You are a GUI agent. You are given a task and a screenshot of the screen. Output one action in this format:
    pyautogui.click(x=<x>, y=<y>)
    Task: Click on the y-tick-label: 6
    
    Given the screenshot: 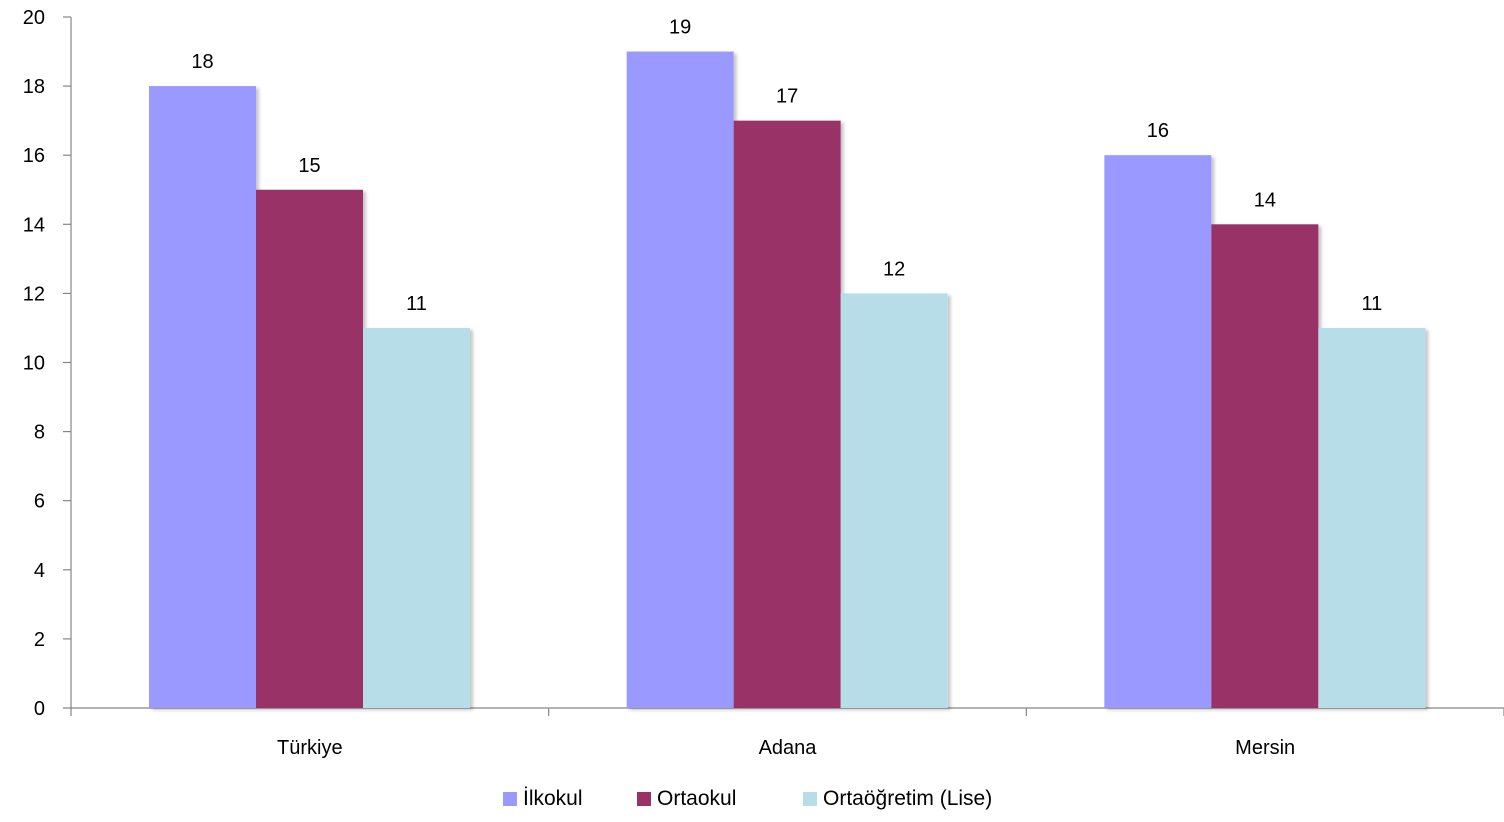 What is the action you would take?
    pyautogui.click(x=39, y=502)
    